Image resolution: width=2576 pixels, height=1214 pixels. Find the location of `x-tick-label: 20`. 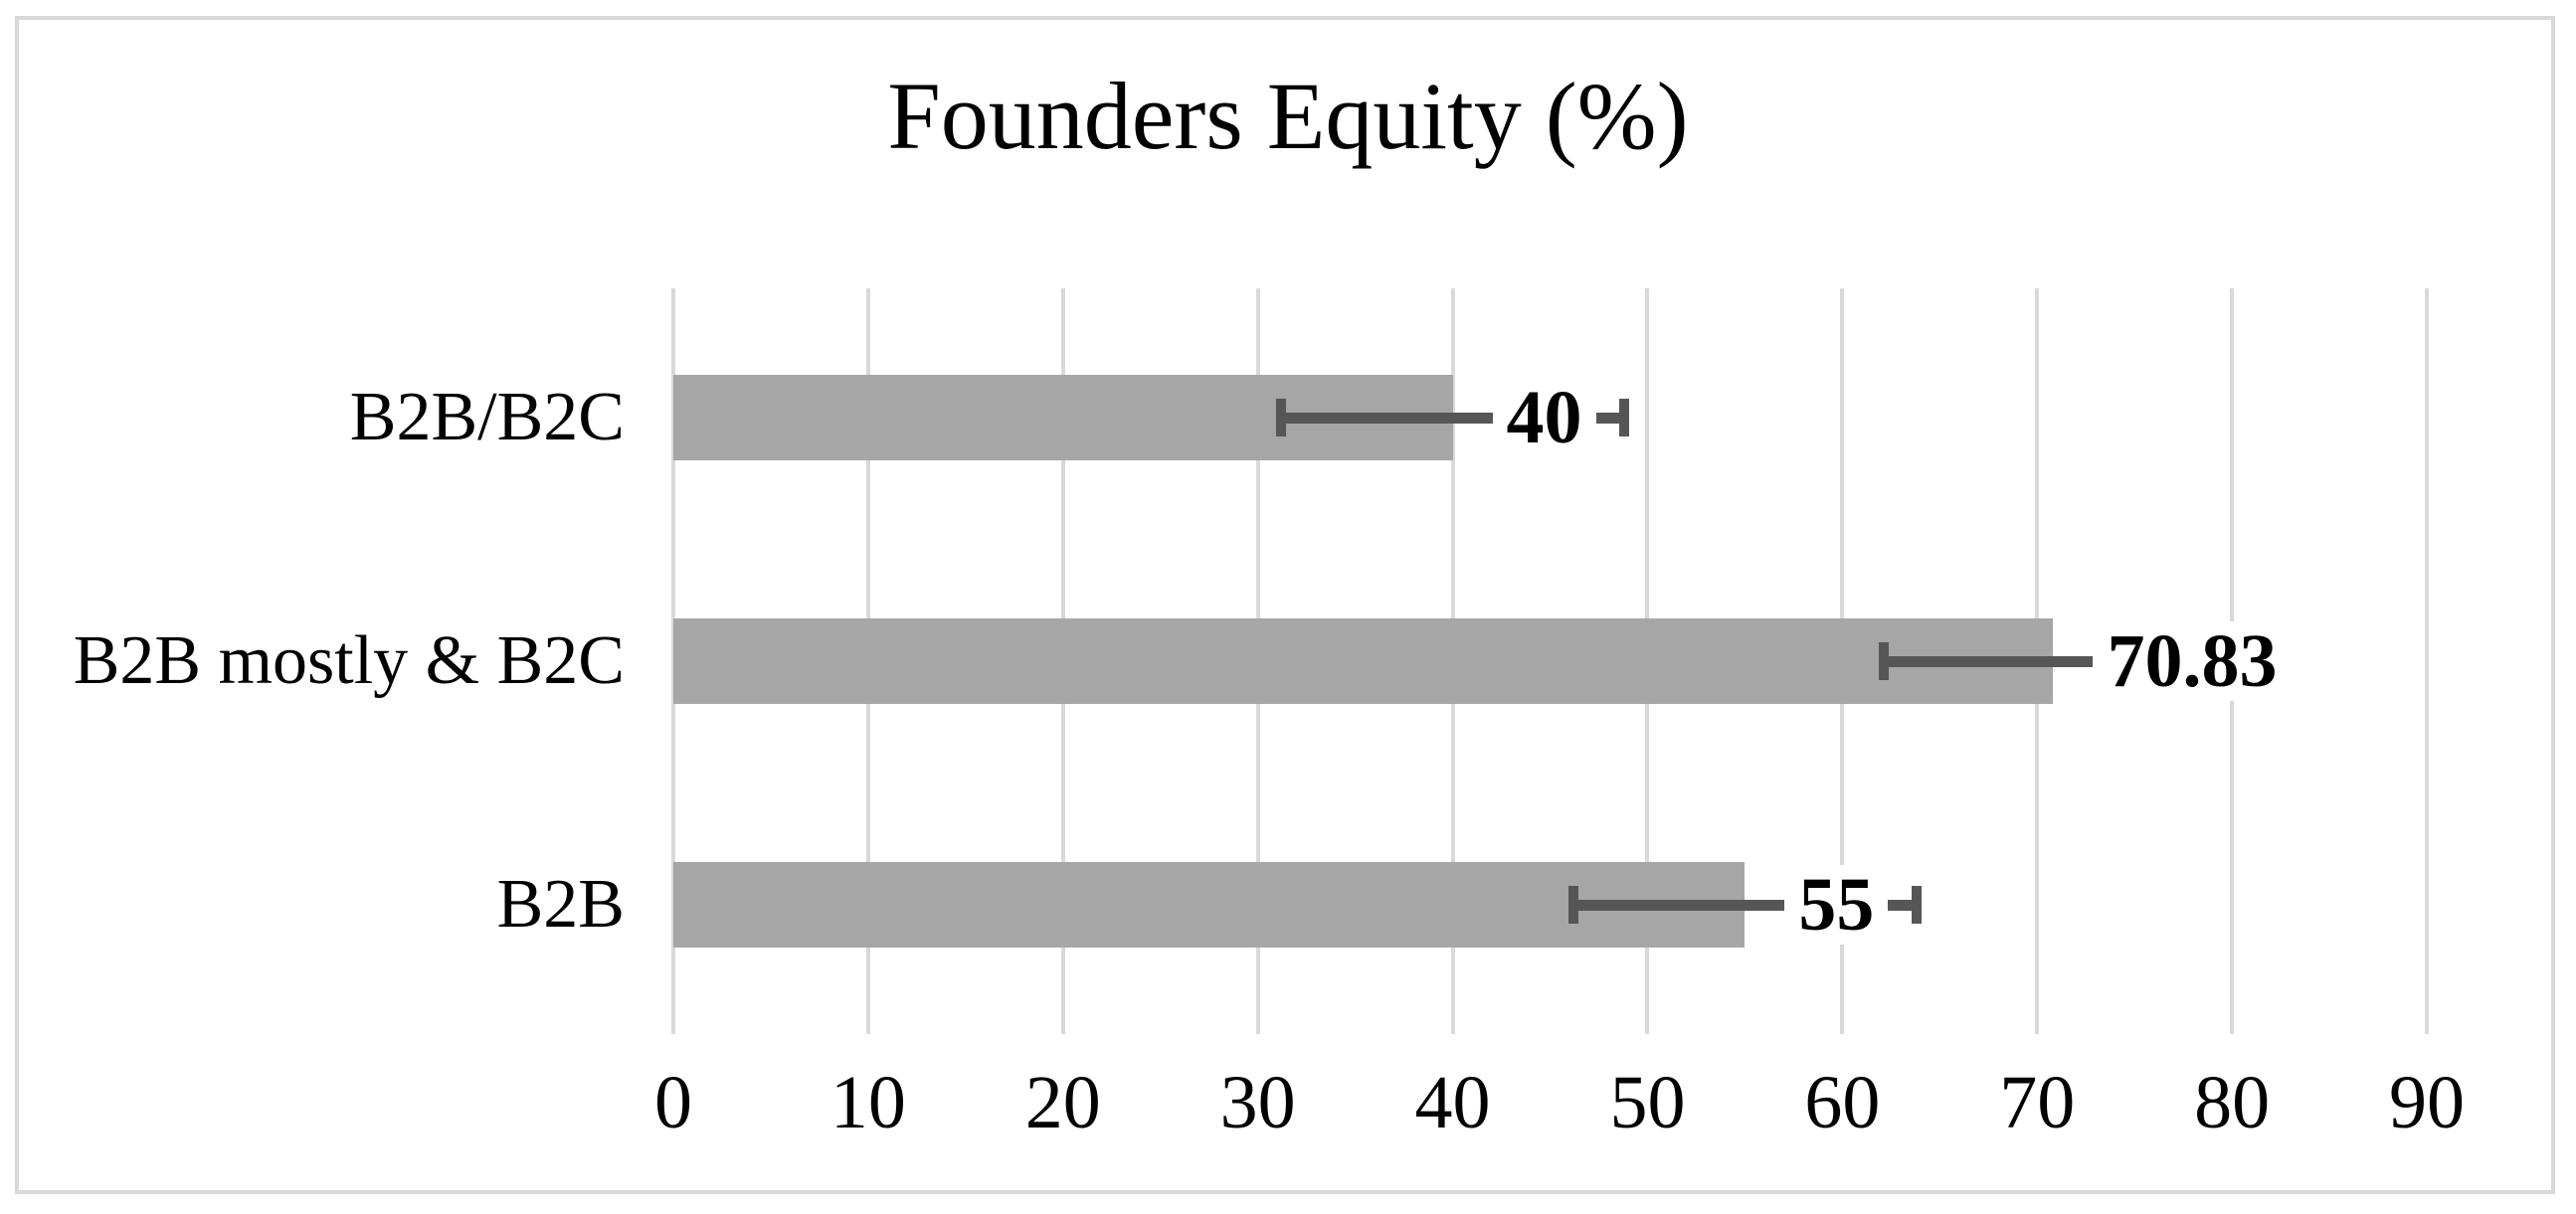

x-tick-label: 20 is located at coordinates (1062, 1102).